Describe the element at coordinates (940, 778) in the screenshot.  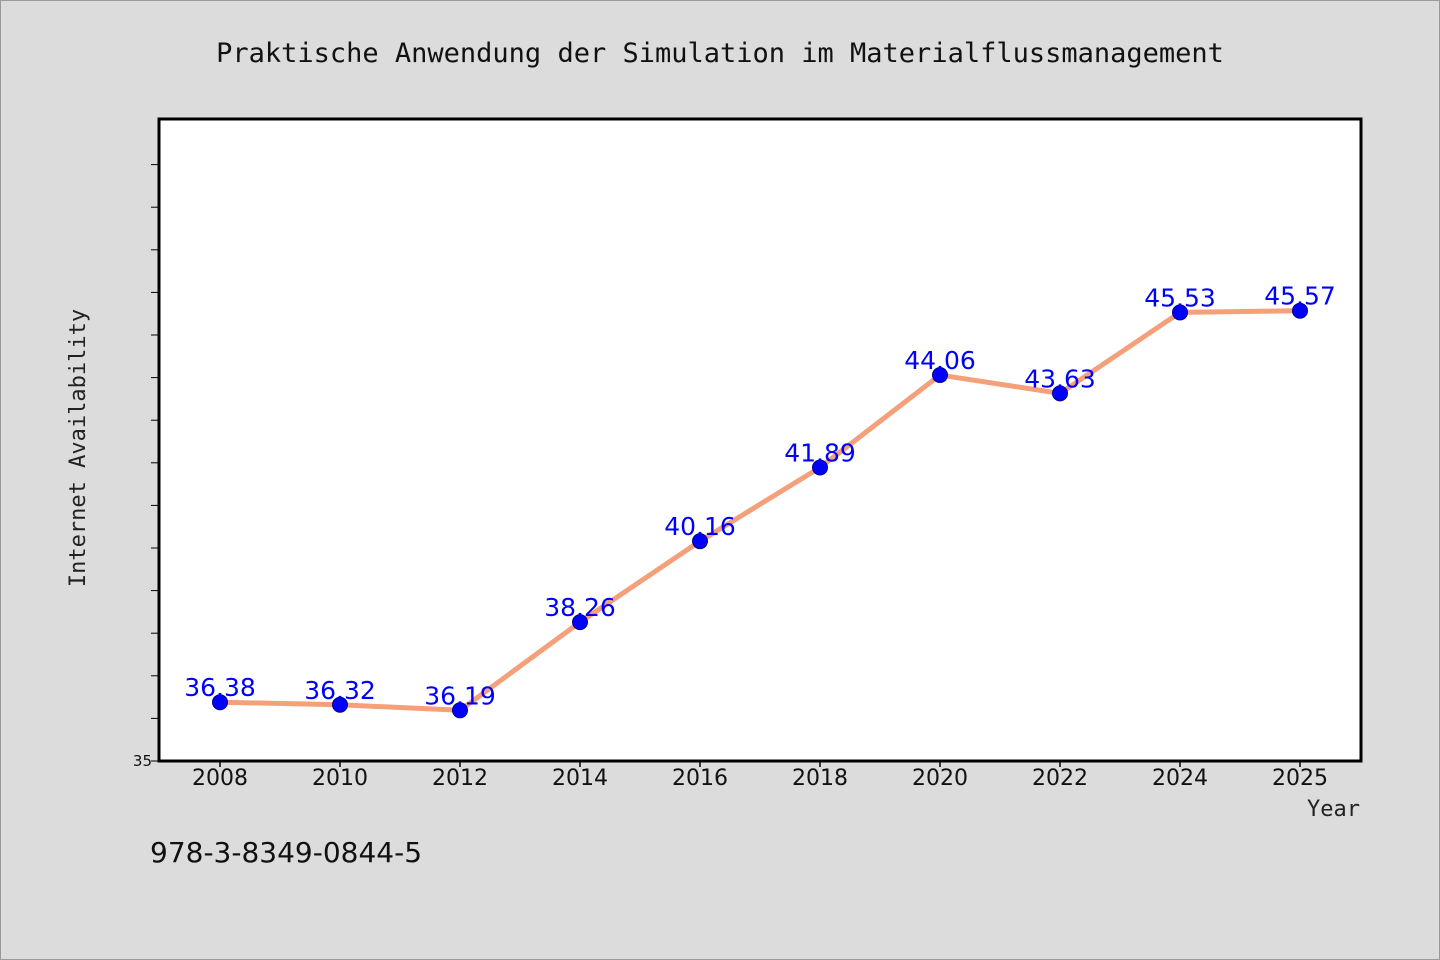
I see `x-tick-label: 2020` at that location.